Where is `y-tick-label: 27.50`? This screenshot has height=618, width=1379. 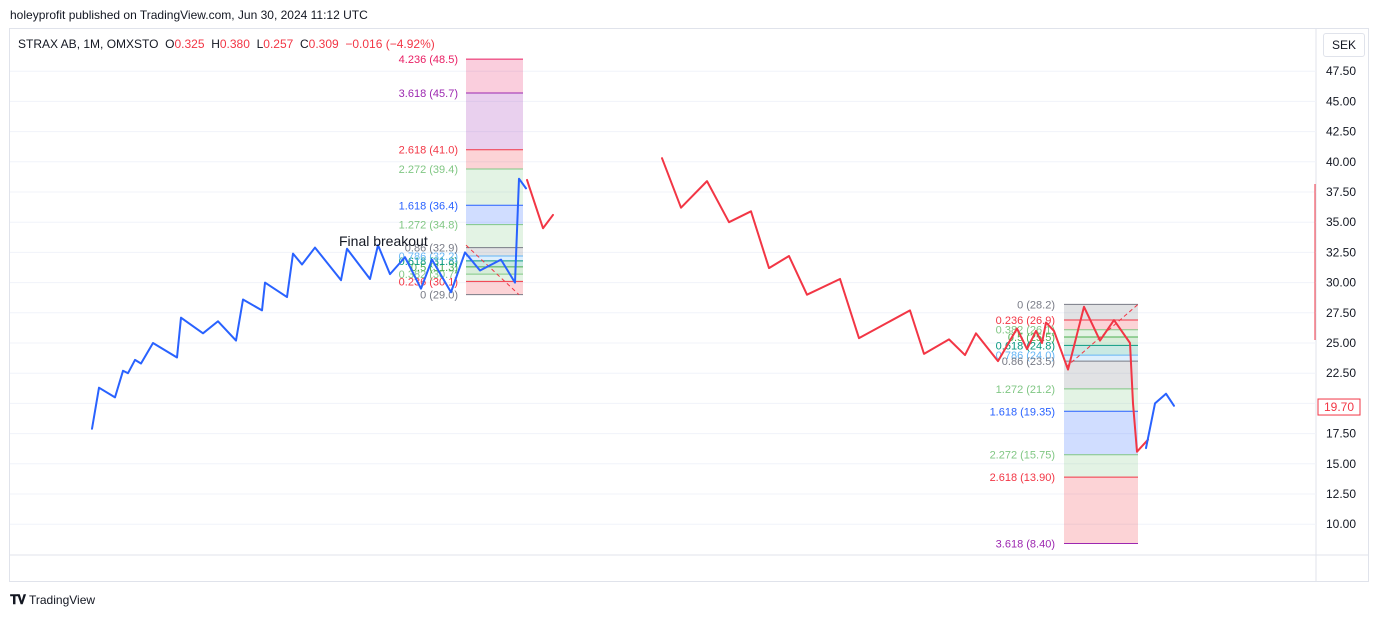 y-tick-label: 27.50 is located at coordinates (1341, 313).